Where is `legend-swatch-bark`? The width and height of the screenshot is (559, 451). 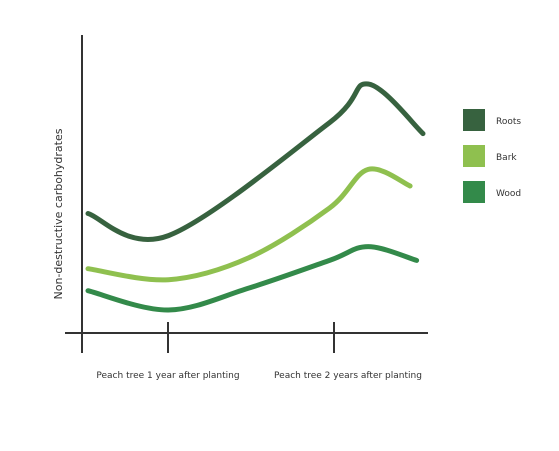
legend-swatch-bark is located at coordinates (474, 156).